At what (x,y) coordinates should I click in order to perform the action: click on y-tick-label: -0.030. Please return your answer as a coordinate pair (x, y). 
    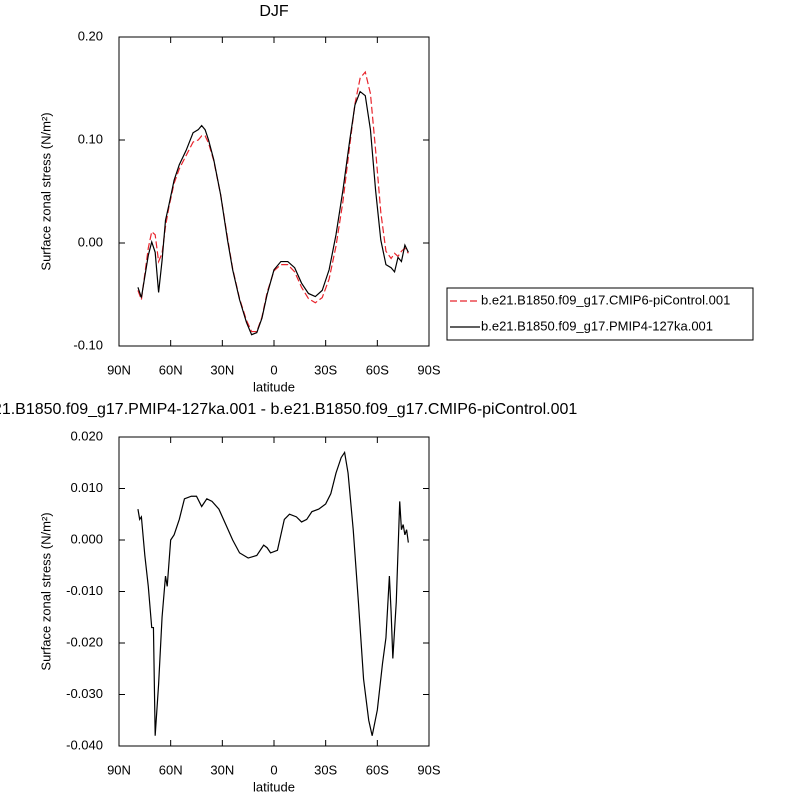
    Looking at the image, I should click on (84, 693).